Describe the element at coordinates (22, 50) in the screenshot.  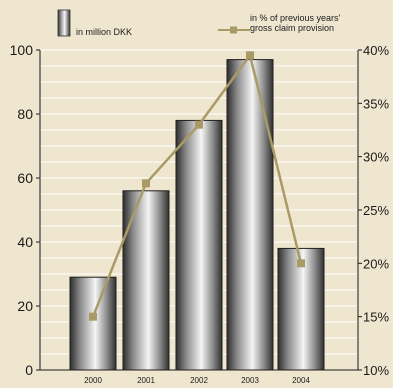
I see `left-tick-label: 100` at that location.